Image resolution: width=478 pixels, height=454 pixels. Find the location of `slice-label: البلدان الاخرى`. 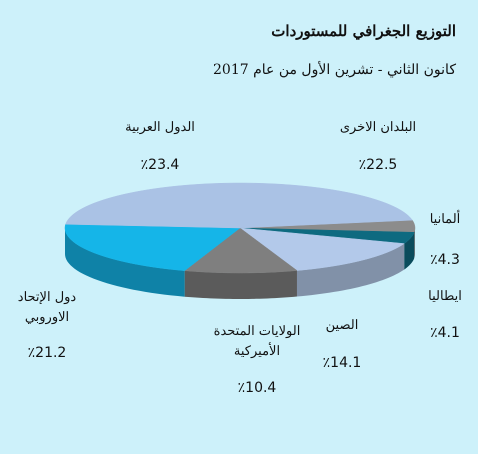

slice-label: البلدان الاخرى is located at coordinates (378, 127).